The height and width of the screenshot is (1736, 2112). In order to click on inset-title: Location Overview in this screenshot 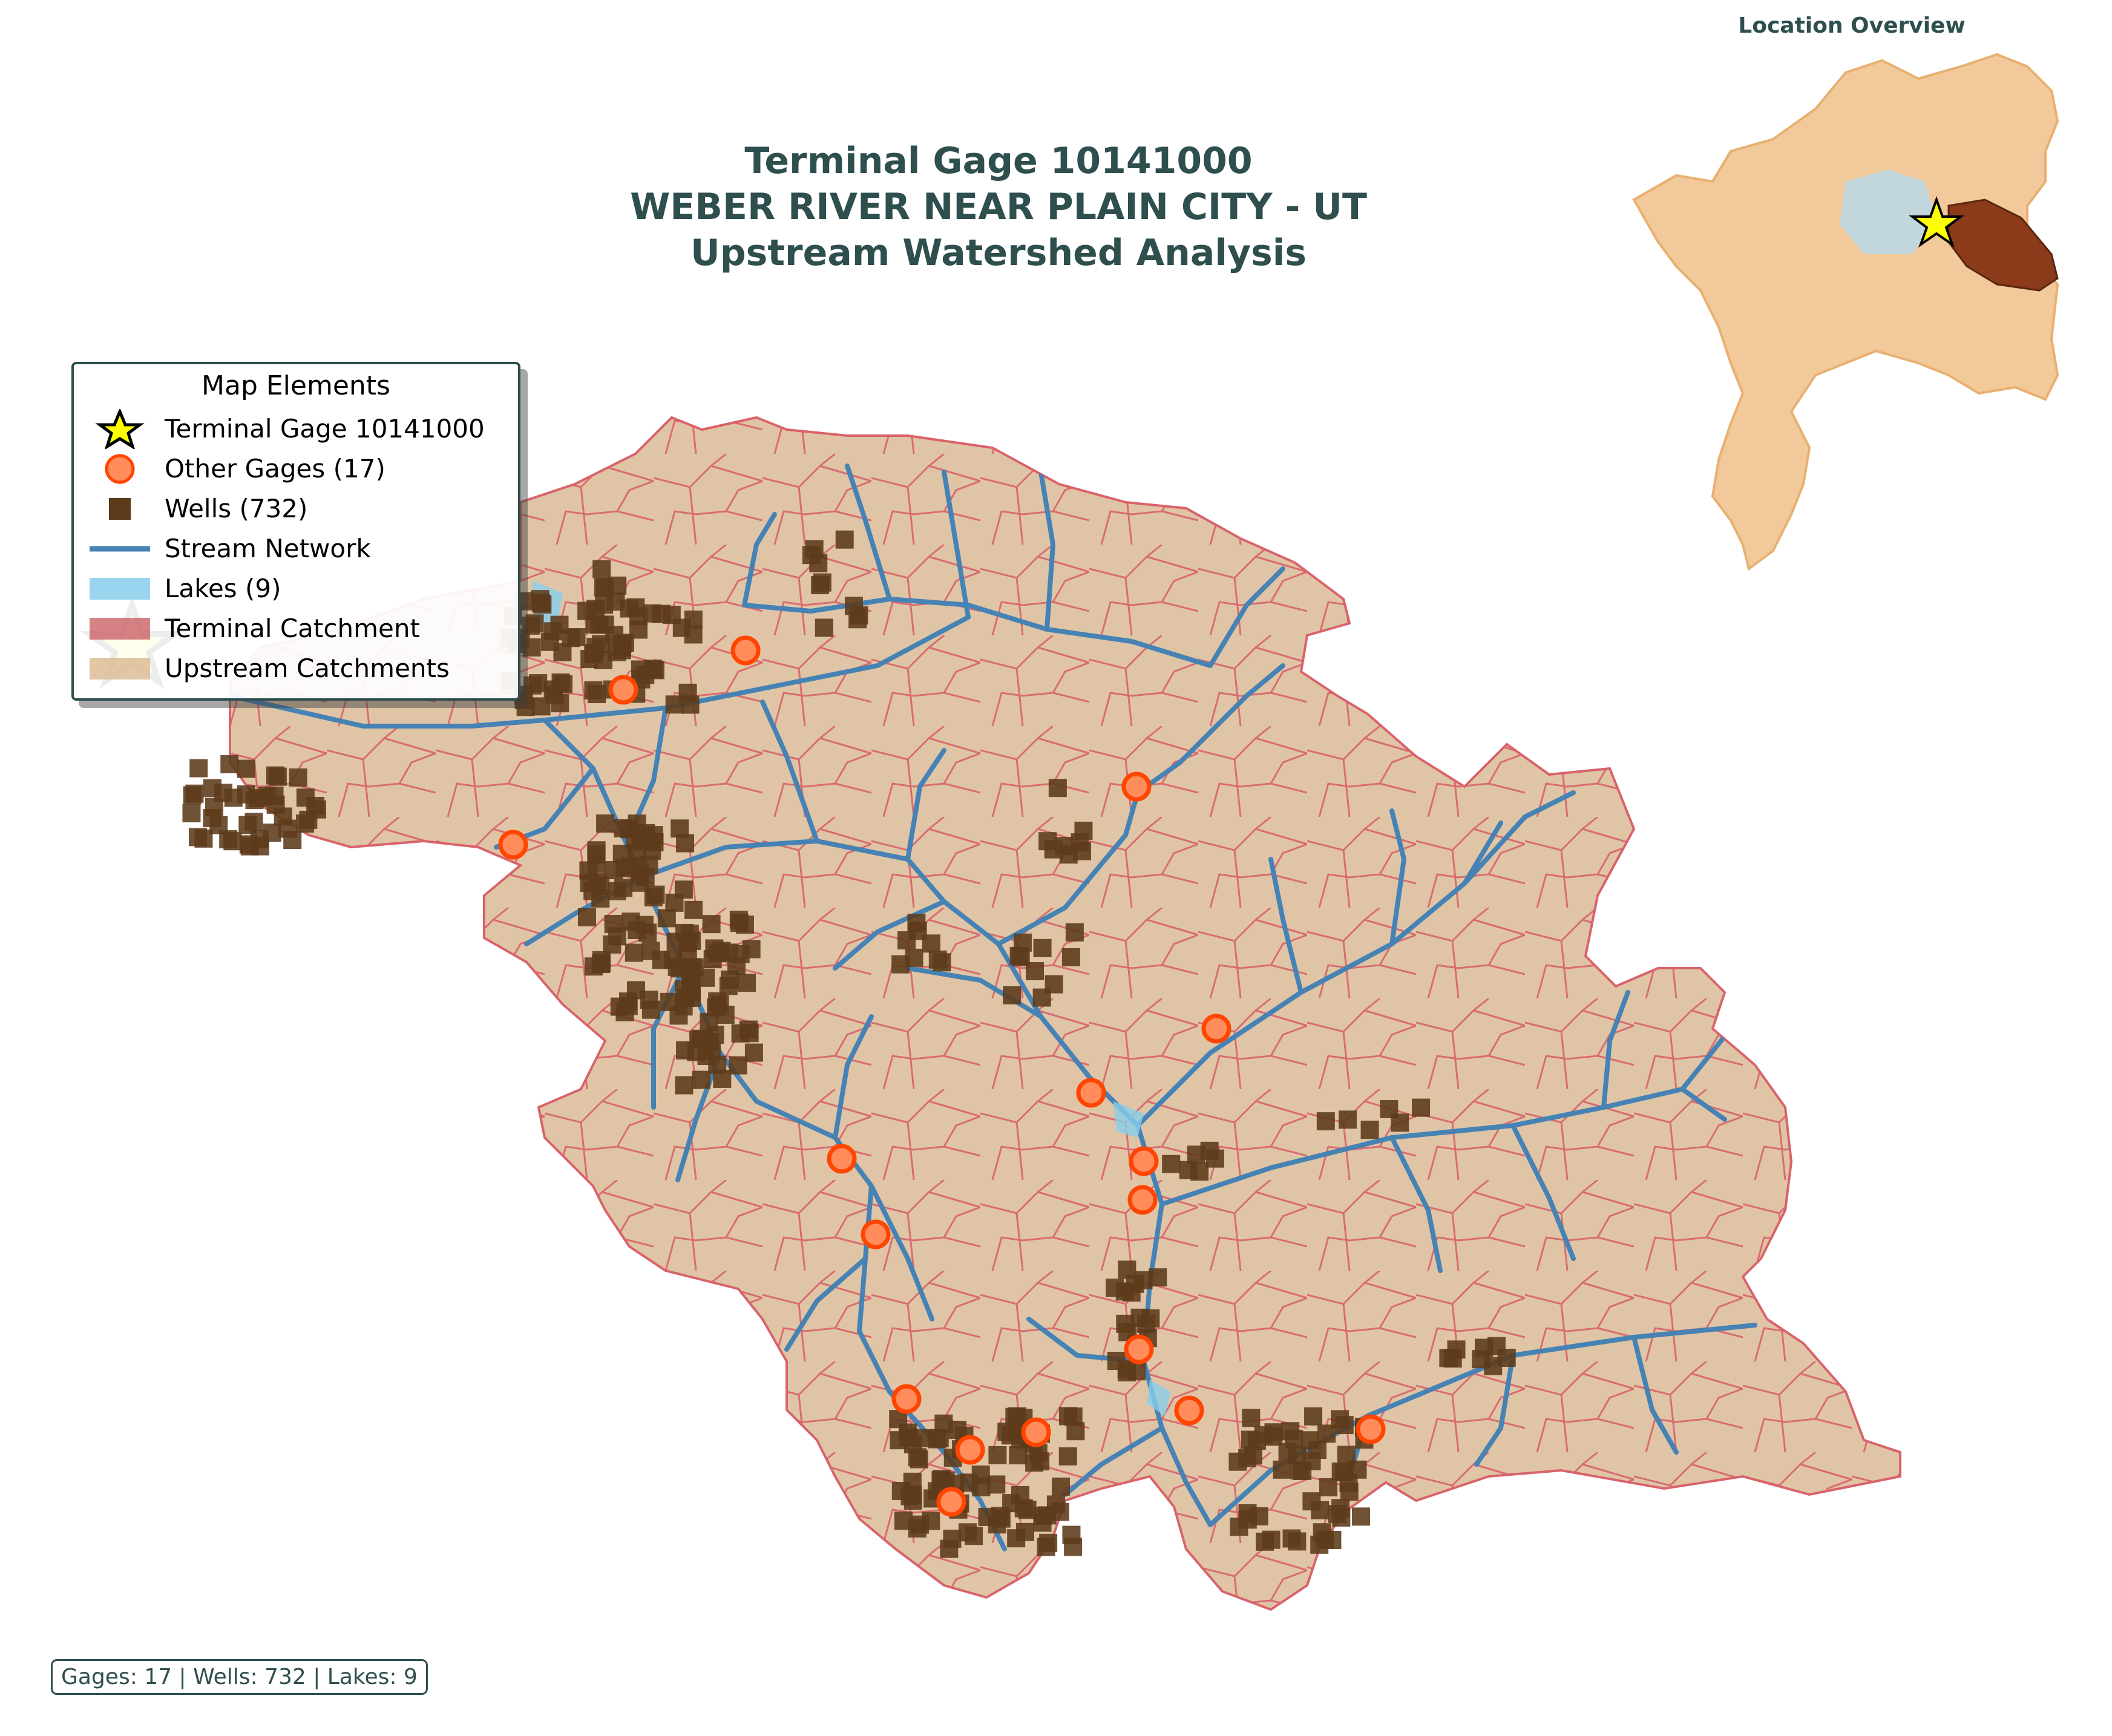, I will do `click(1852, 26)`.